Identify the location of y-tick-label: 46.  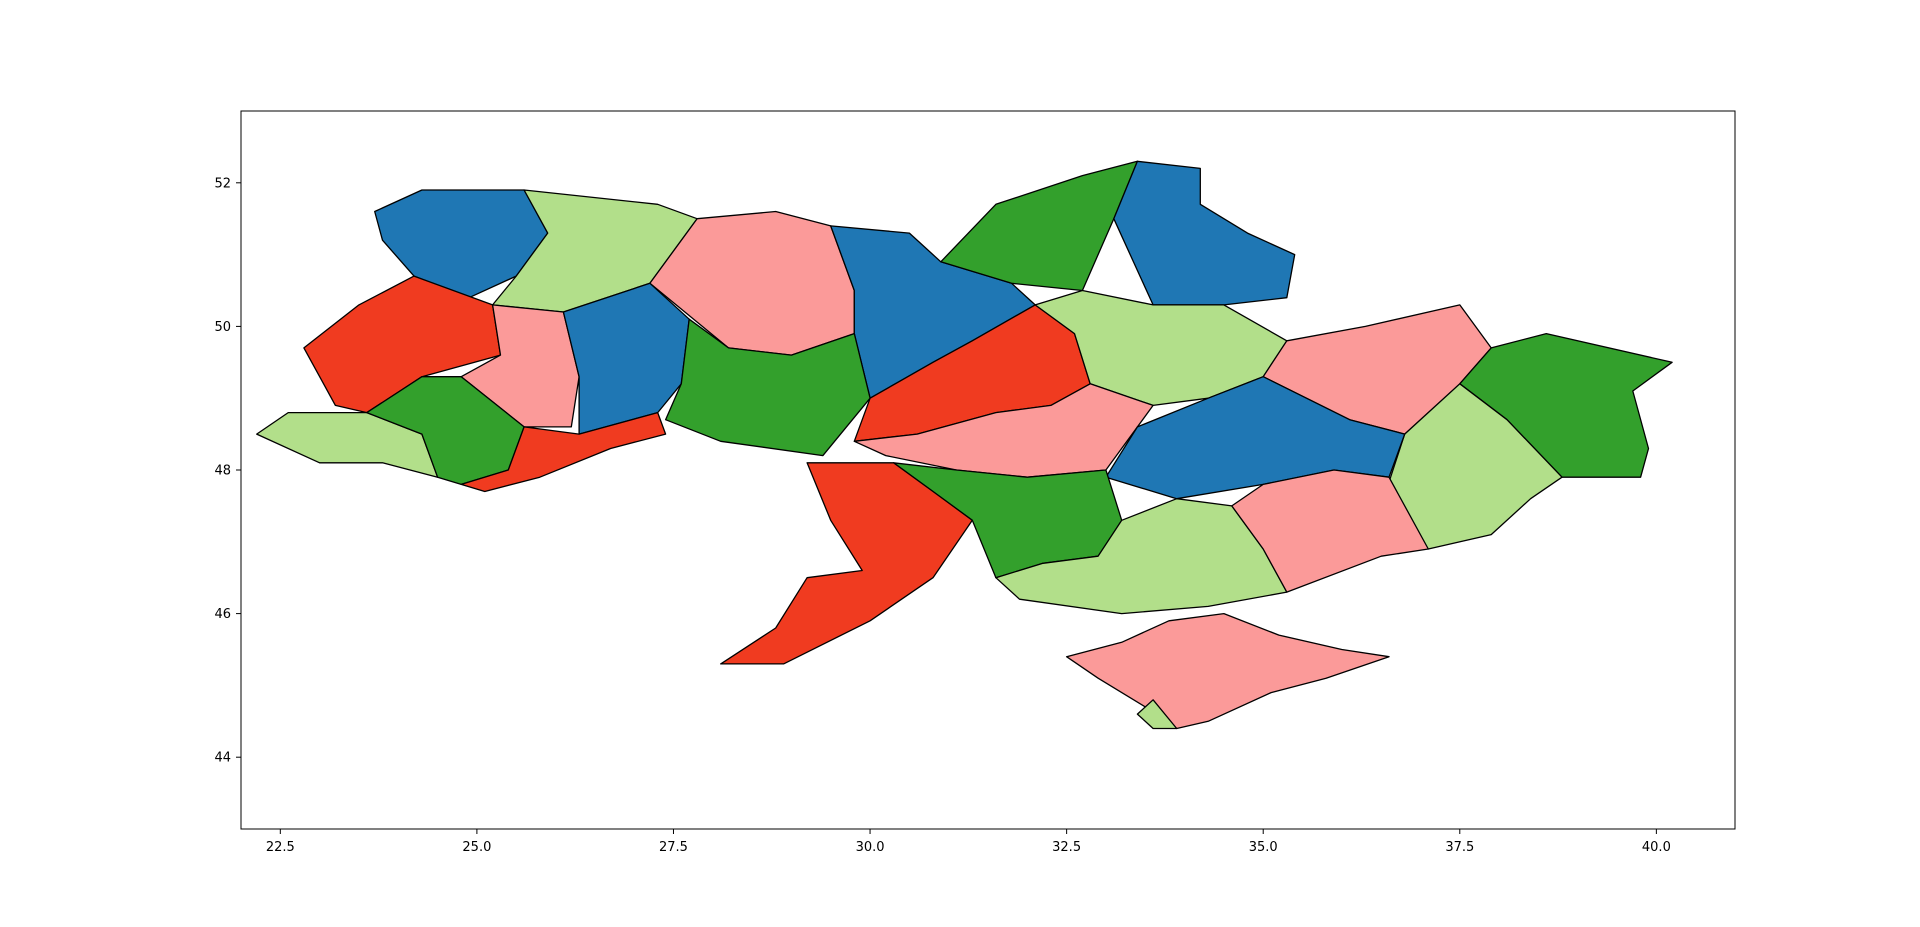
(222, 614).